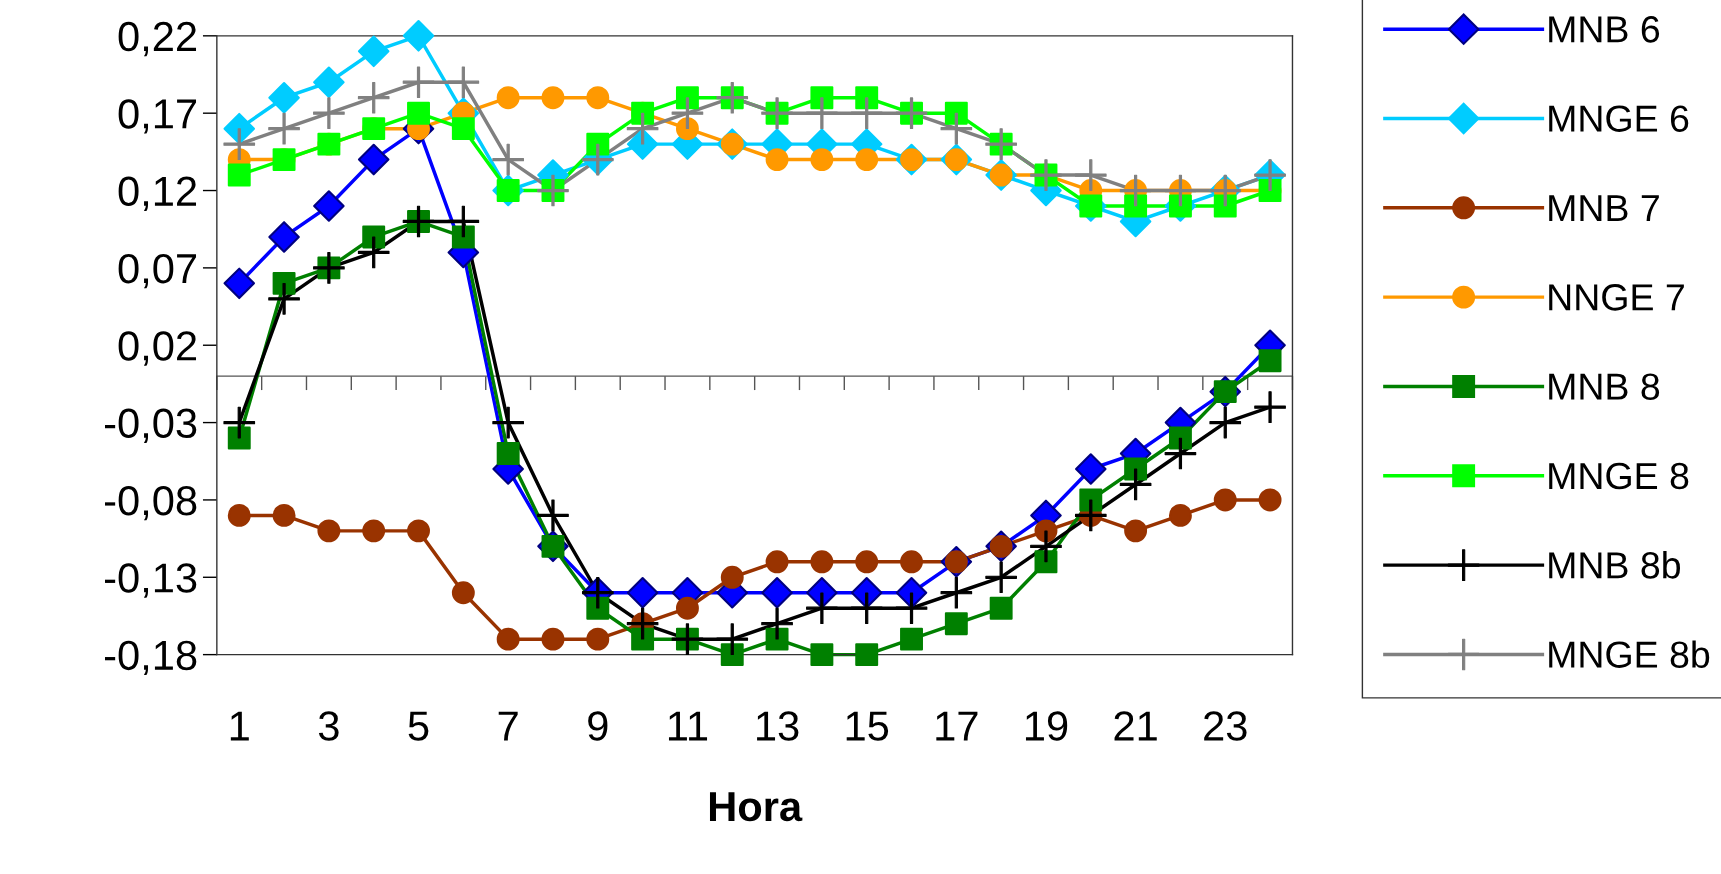 Image resolution: width=1721 pixels, height=874 pixels. I want to click on legend-label: NNGE 7, so click(1616, 297).